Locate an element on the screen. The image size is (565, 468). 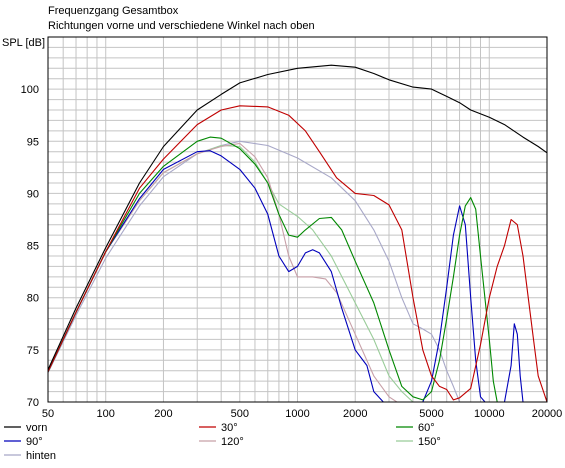
x-tick-label: 20000 is located at coordinates (547, 414).